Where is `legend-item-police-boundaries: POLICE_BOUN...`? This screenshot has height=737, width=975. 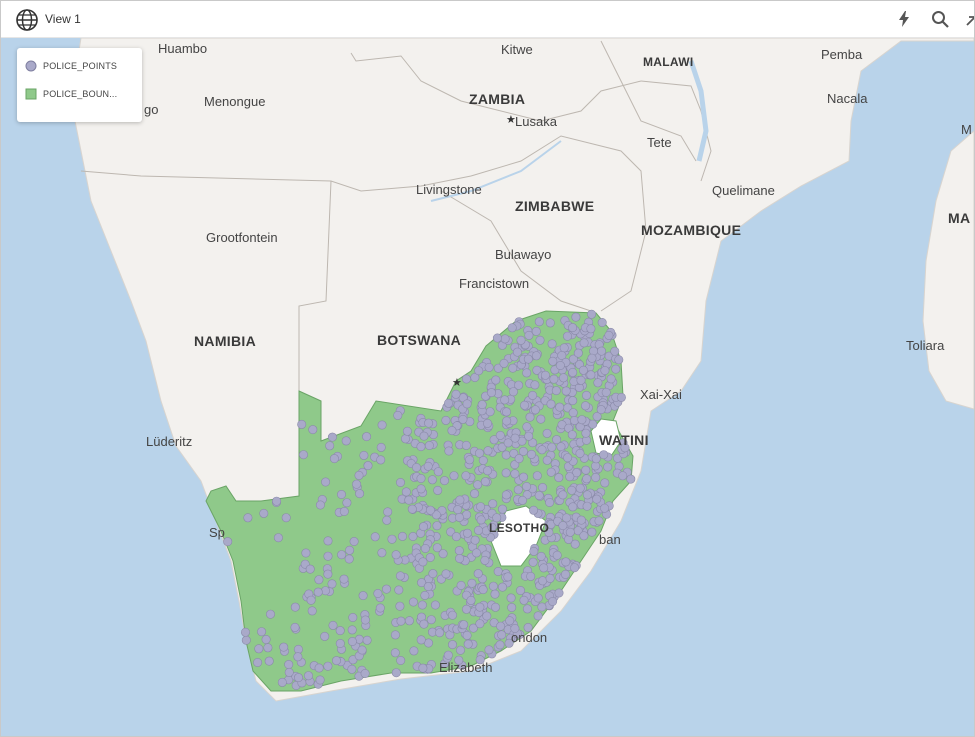
legend-item-police-boundaries: POLICE_BOUN... is located at coordinates (71, 94).